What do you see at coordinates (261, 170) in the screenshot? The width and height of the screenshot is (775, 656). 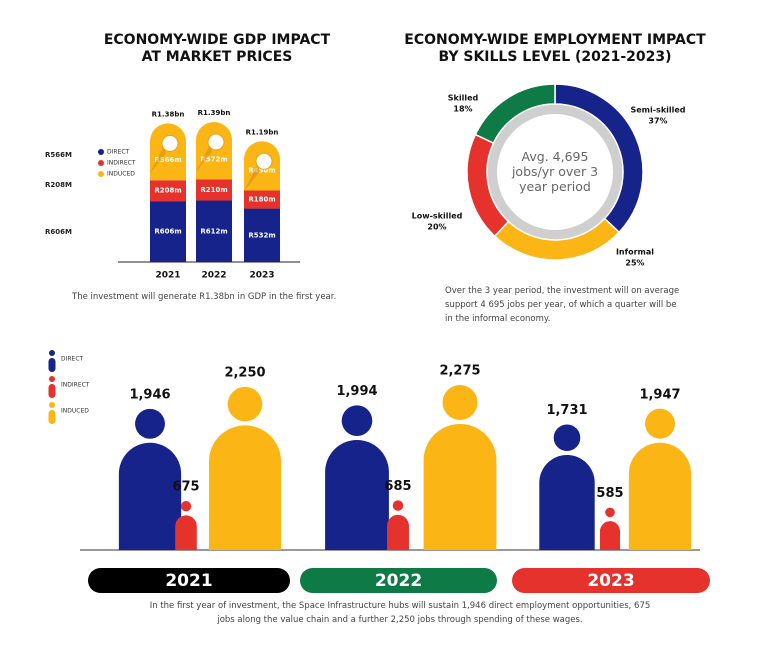 I see `segment-label: R490m` at bounding box center [261, 170].